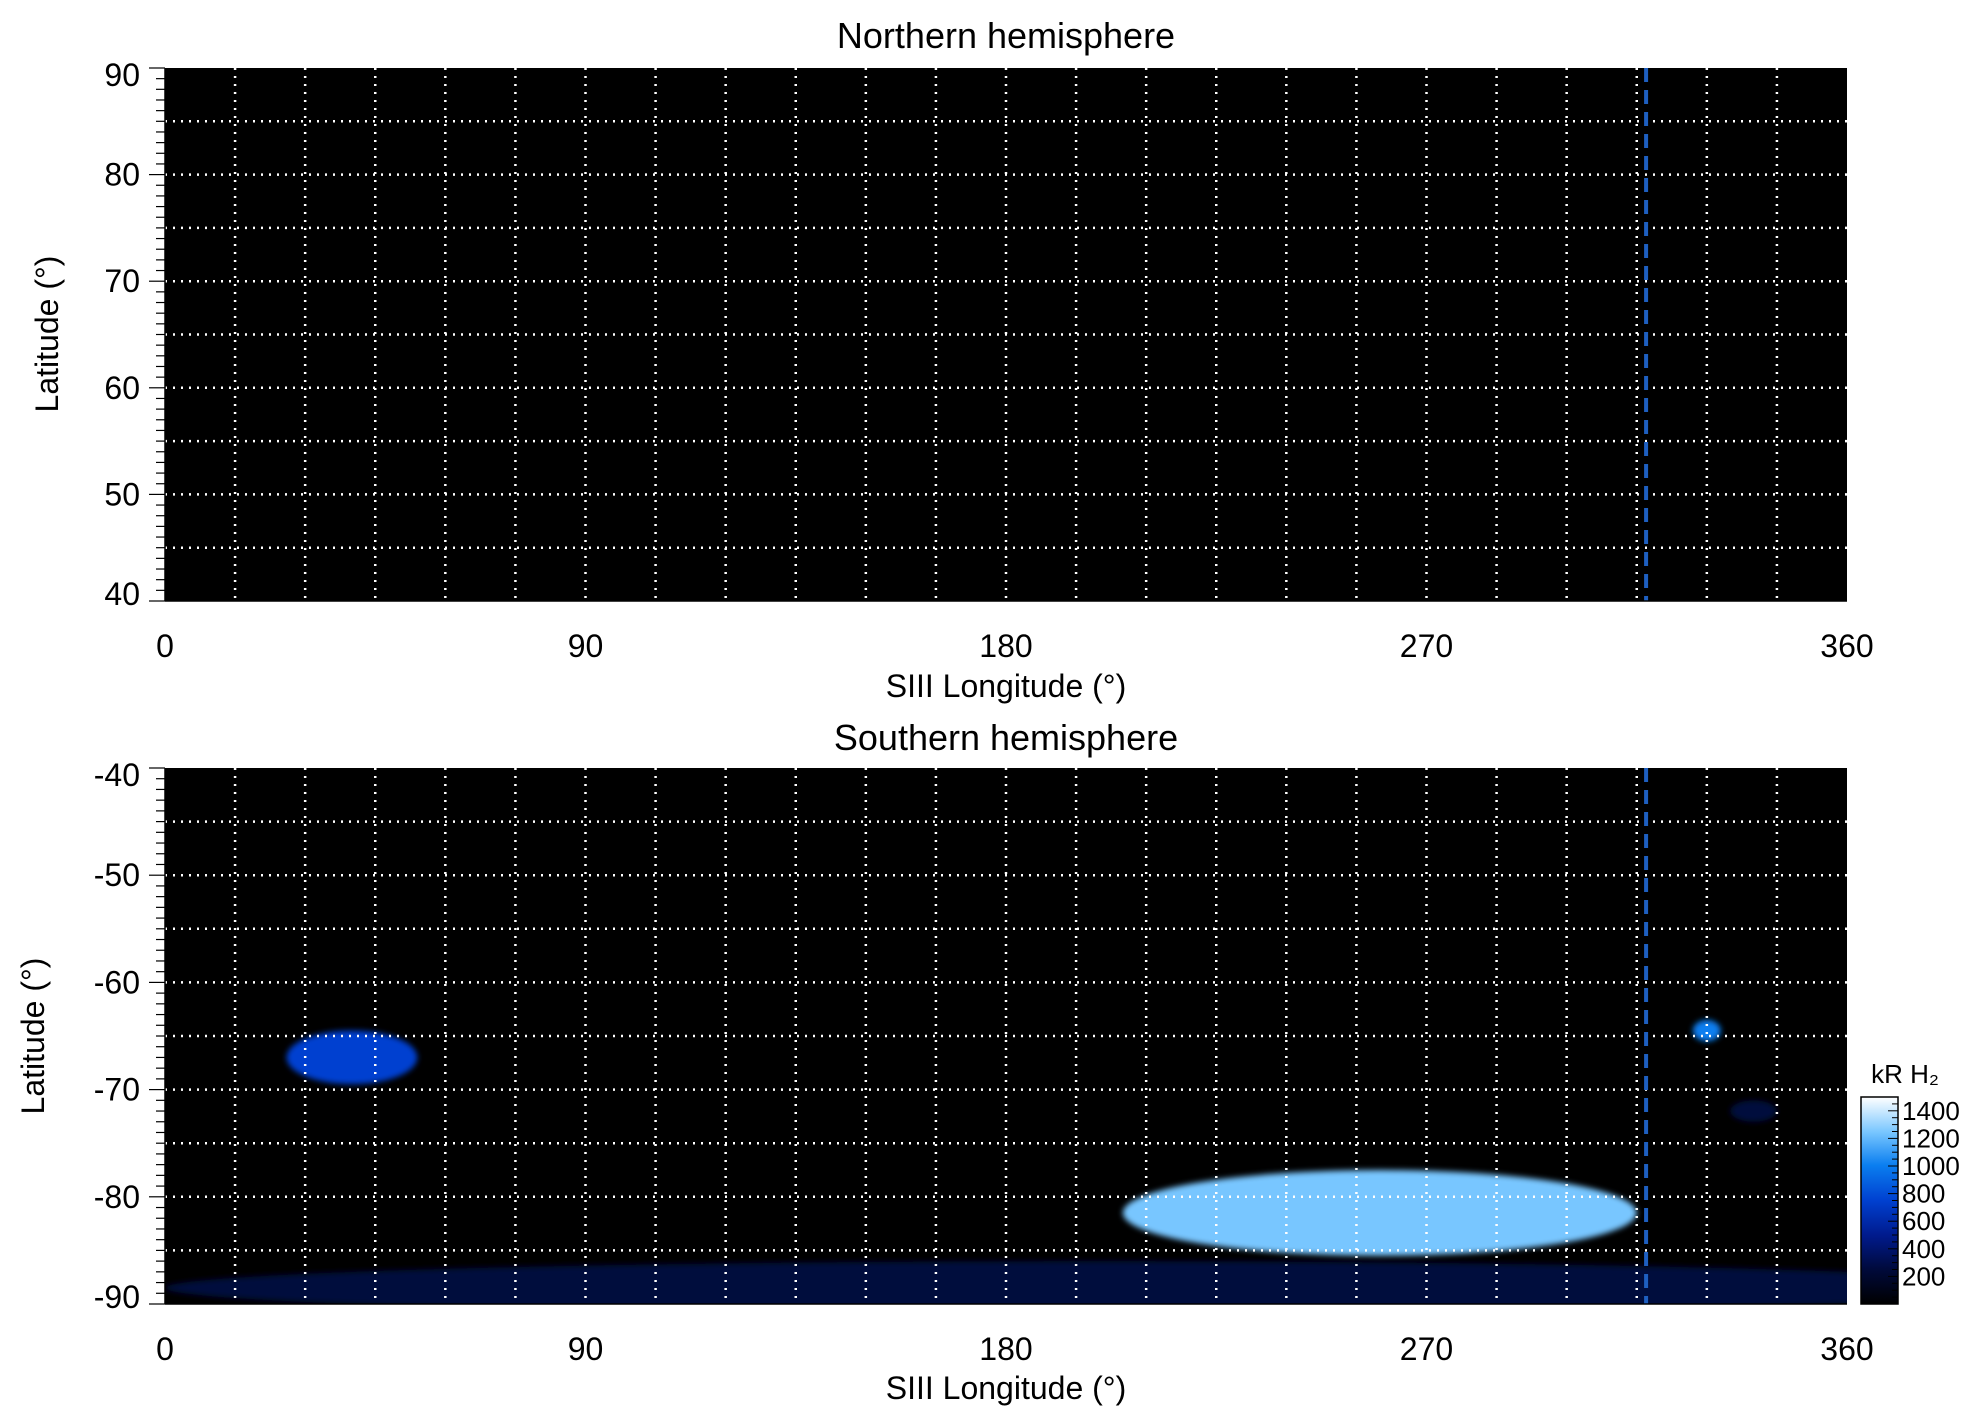 This screenshot has height=1423, width=1983. I want to click on y-tick-label: 50, so click(122, 494).